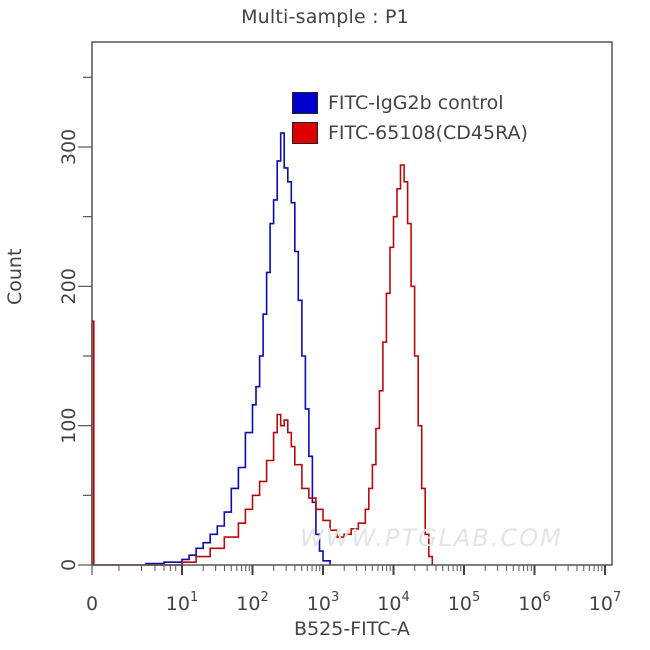 The height and width of the screenshot is (650, 650). What do you see at coordinates (15, 276) in the screenshot?
I see `y-axis-label: Count` at bounding box center [15, 276].